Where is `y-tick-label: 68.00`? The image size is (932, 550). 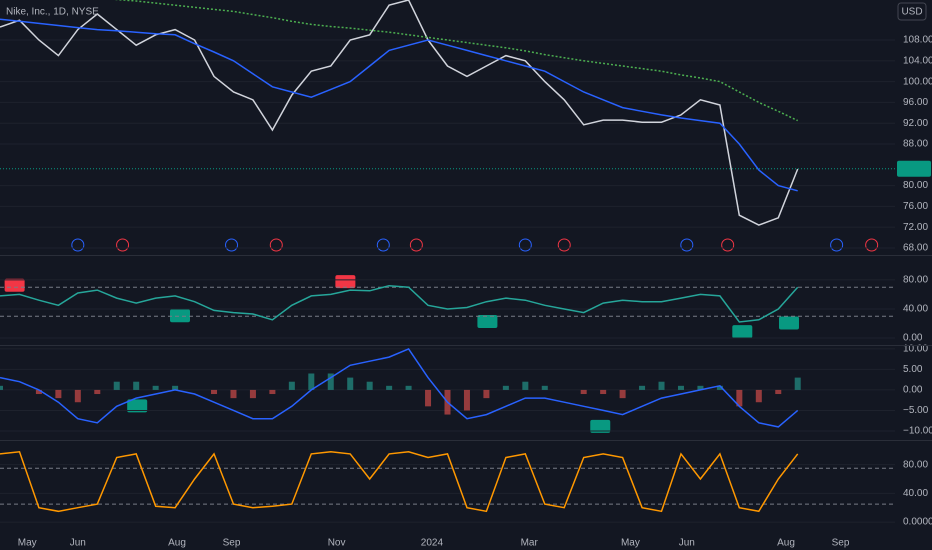
y-tick-label: 68.00 is located at coordinates (915, 248).